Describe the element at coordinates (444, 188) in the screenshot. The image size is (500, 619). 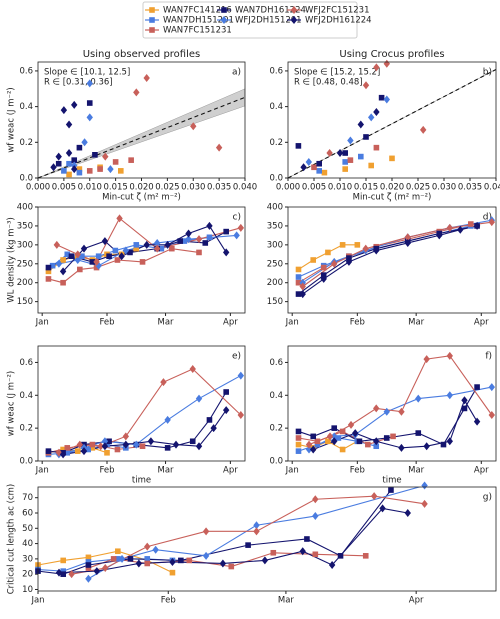
I see `x-tick-label: 0.030` at that location.